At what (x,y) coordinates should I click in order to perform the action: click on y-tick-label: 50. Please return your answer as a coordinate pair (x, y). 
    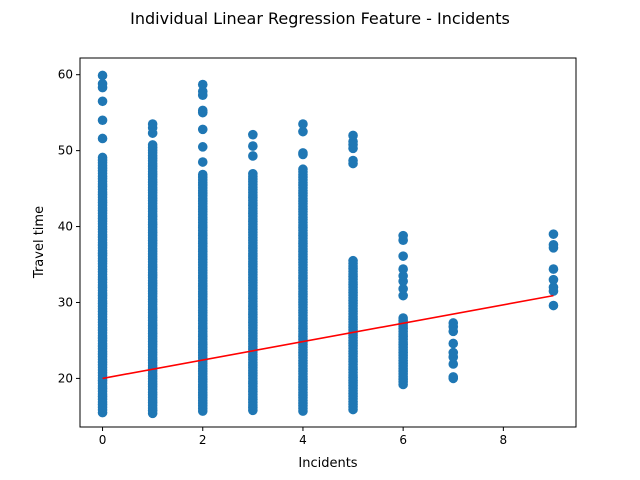
    Looking at the image, I should click on (65, 151).